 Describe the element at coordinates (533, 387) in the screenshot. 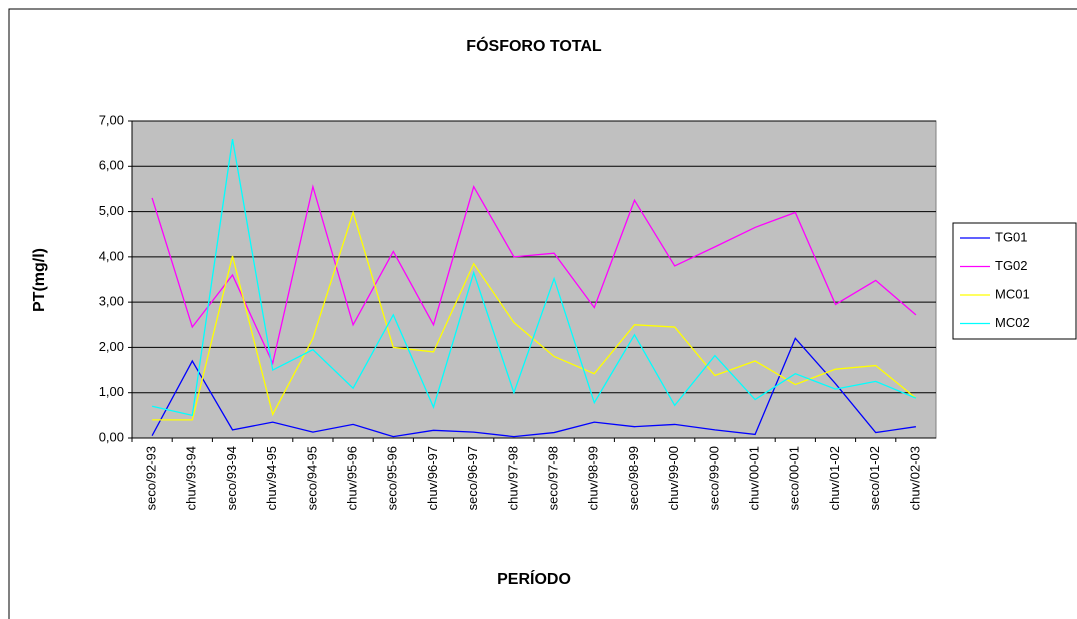

I see `series-line` at that location.